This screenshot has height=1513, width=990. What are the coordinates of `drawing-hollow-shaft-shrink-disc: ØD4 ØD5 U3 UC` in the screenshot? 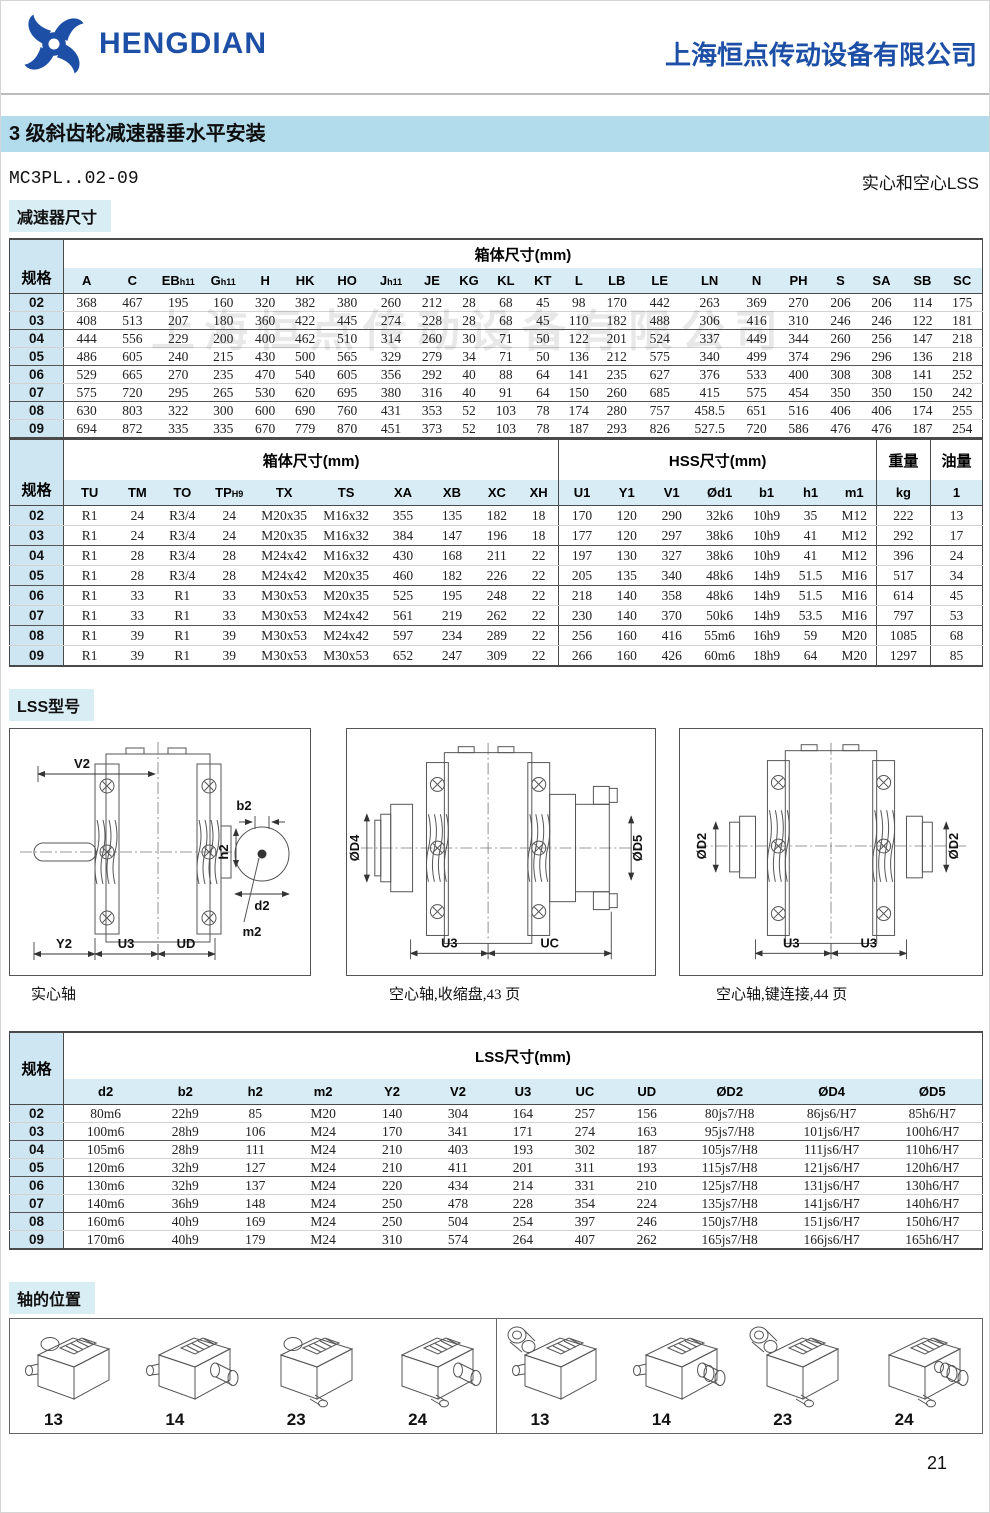 It's located at (501, 852).